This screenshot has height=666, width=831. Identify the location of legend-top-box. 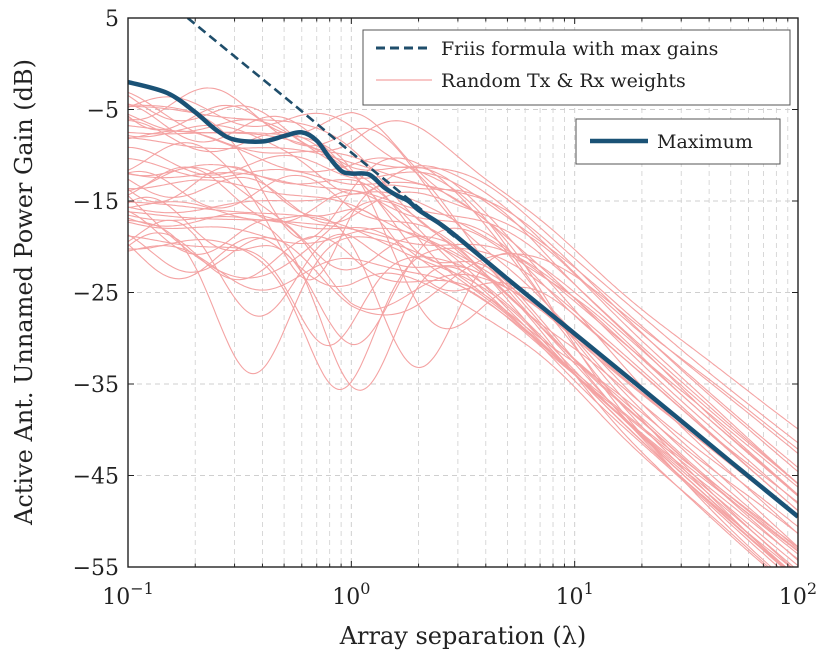
(576, 67).